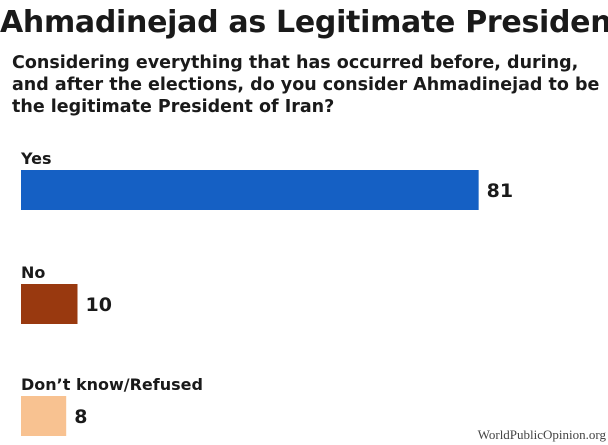 The image size is (608, 445). What do you see at coordinates (49, 304) in the screenshot?
I see `bar-no` at bounding box center [49, 304].